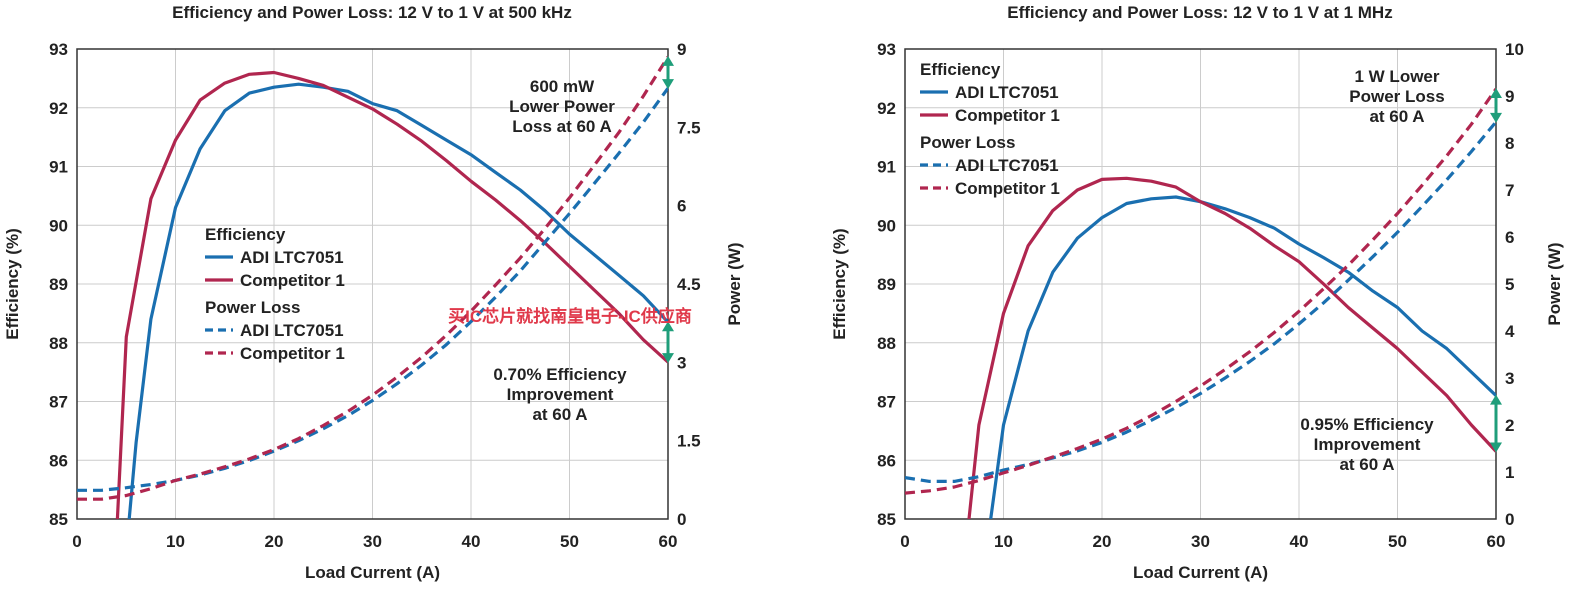 Image resolution: width=1588 pixels, height=590 pixels. What do you see at coordinates (734, 283) in the screenshot?
I see `y2-axis-label: Power (W)` at bounding box center [734, 283].